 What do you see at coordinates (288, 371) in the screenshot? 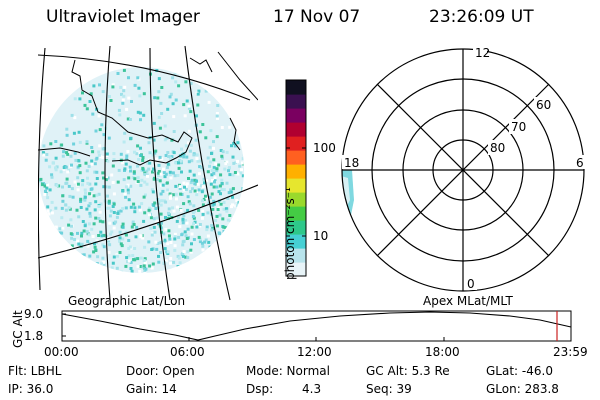
I see `status-mode: Mode: Normal` at bounding box center [288, 371].